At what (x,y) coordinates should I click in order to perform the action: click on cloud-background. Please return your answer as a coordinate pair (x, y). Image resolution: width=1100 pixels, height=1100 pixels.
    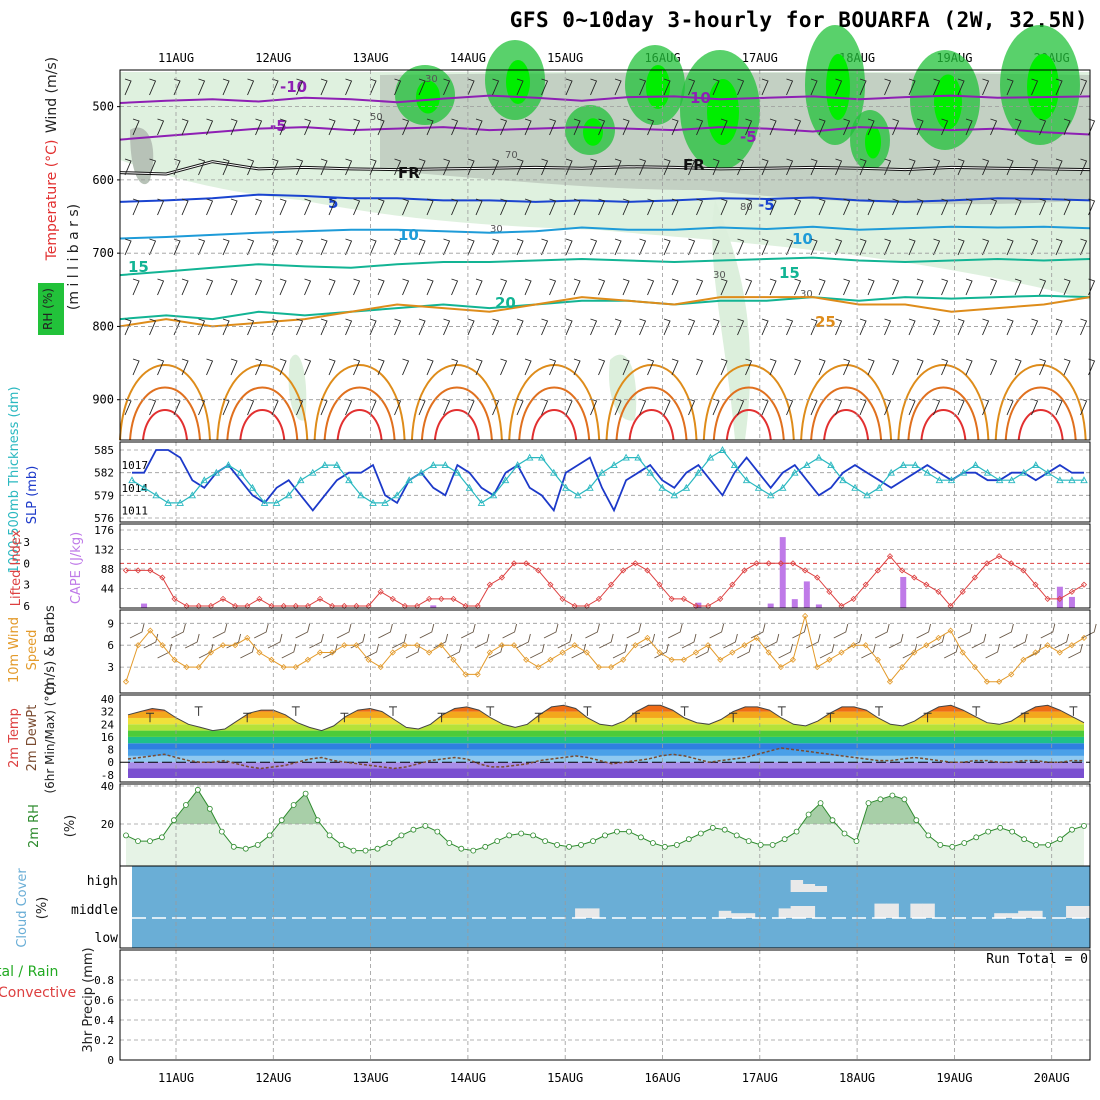
    Looking at the image, I should click on (611, 907).